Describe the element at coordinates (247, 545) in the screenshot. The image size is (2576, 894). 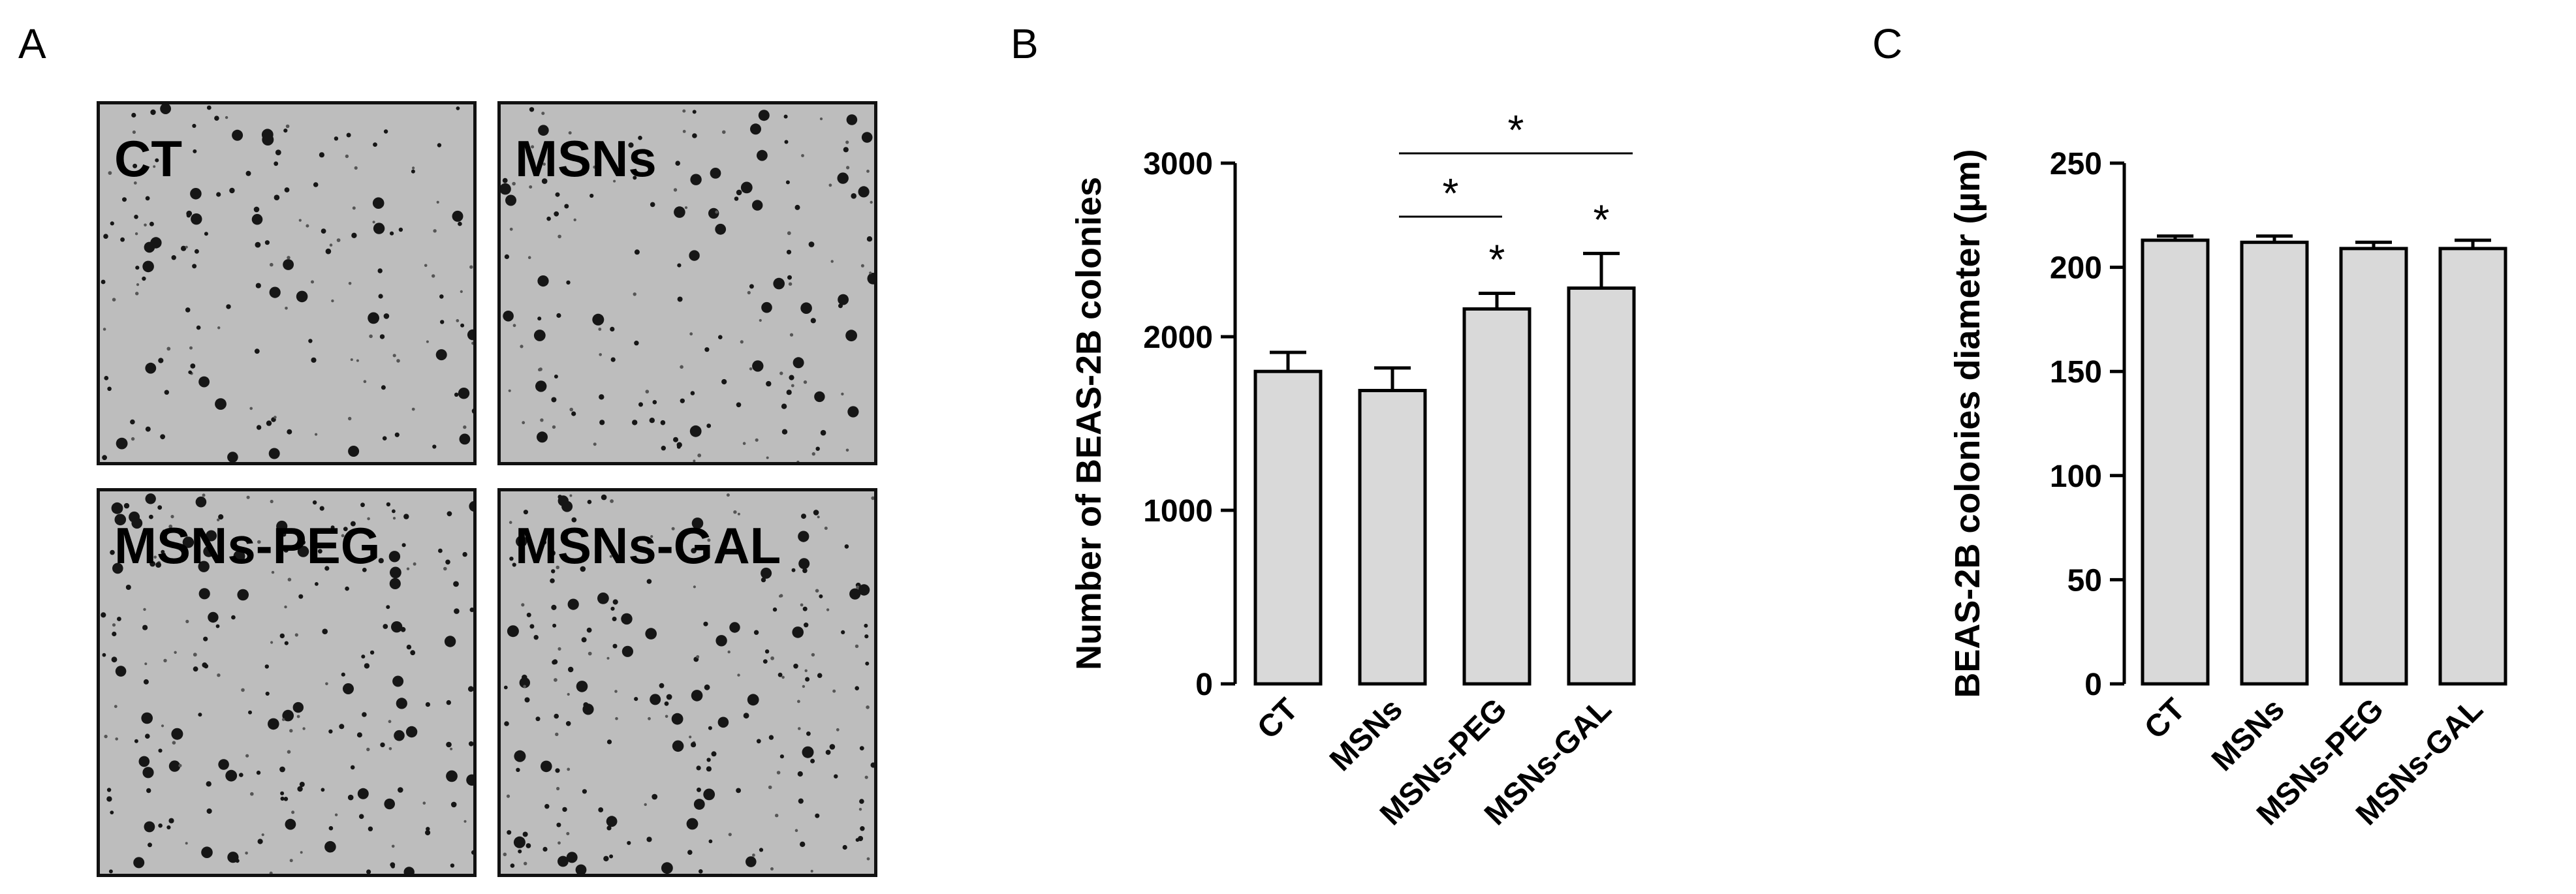
I see `plate-label: MSNs-PEG` at that location.